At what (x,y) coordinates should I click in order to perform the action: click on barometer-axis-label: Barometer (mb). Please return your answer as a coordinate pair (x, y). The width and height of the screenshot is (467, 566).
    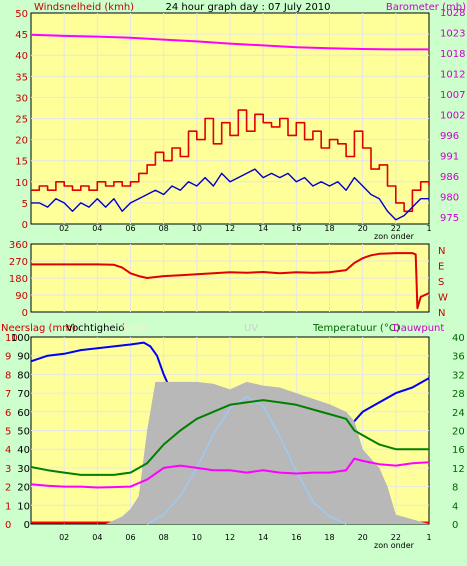
    Looking at the image, I should click on (426, 7).